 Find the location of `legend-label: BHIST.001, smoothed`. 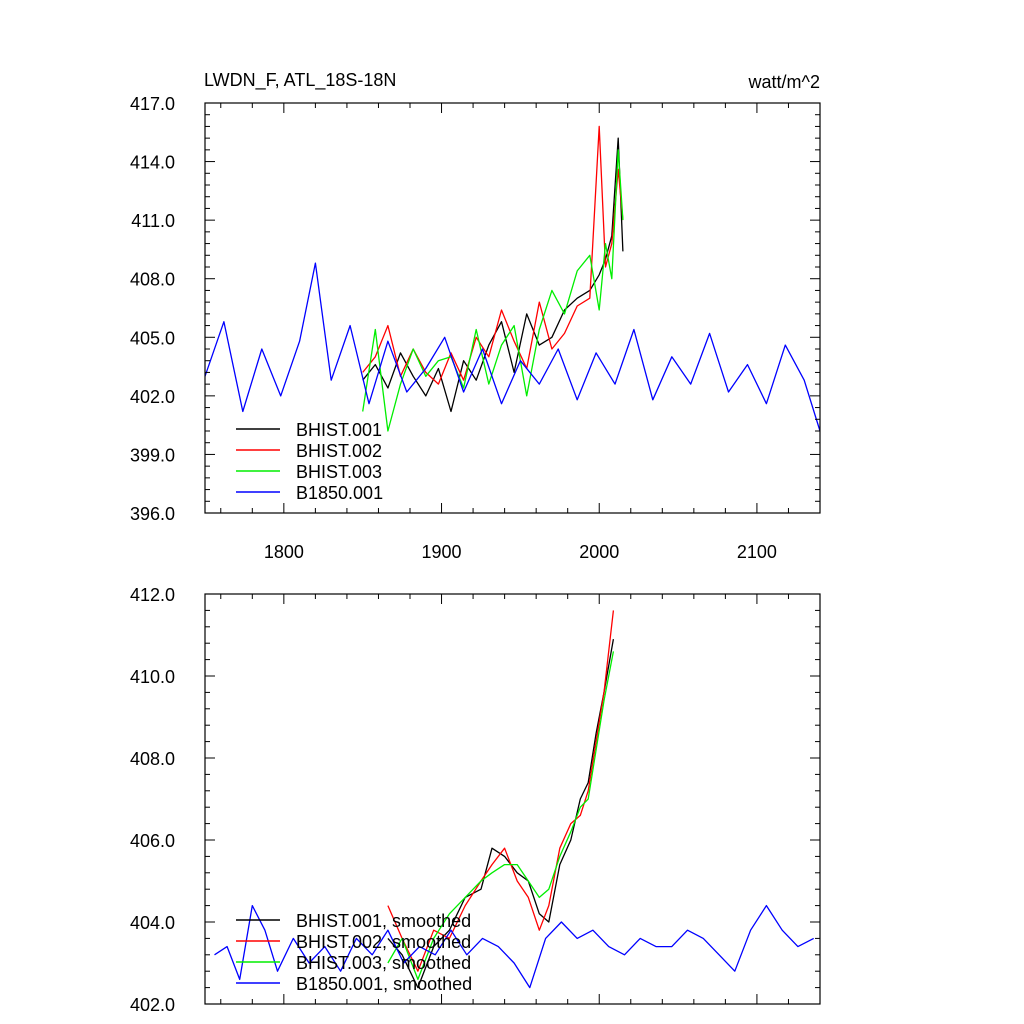

legend-label: BHIST.001, smoothed is located at coordinates (383, 921).